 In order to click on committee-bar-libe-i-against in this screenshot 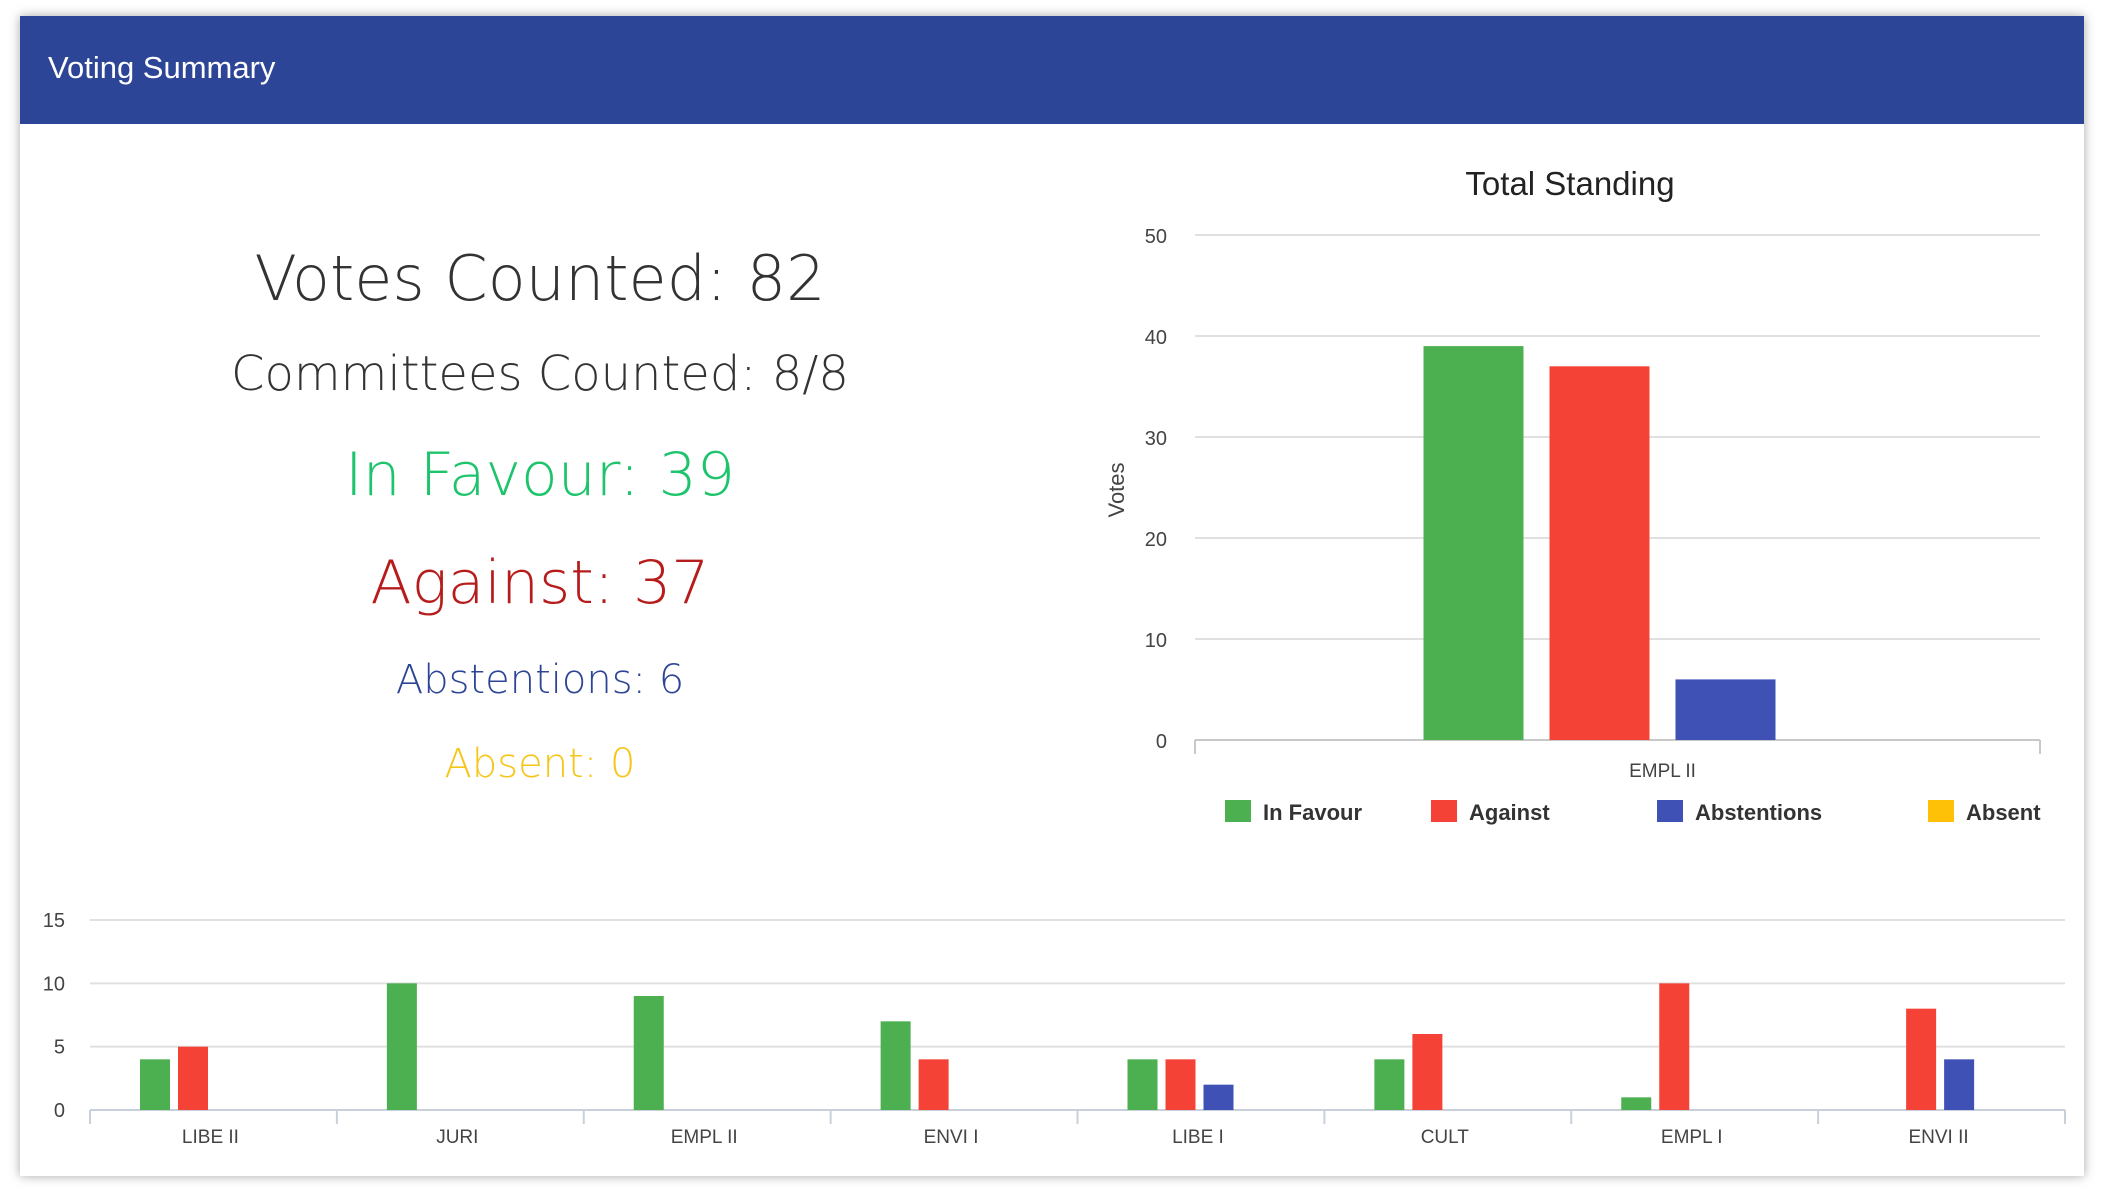, I will do `click(1180, 1084)`.